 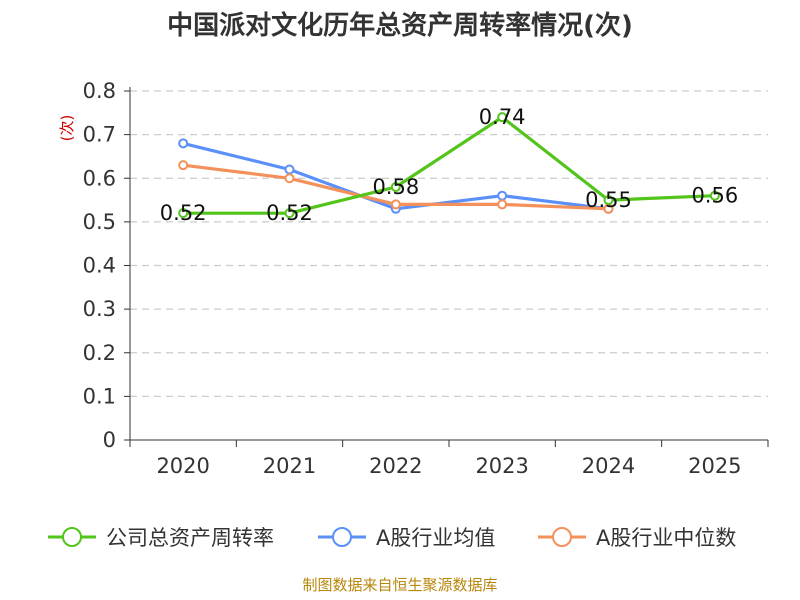 I want to click on y-tick-label: 0.2, so click(x=99, y=353).